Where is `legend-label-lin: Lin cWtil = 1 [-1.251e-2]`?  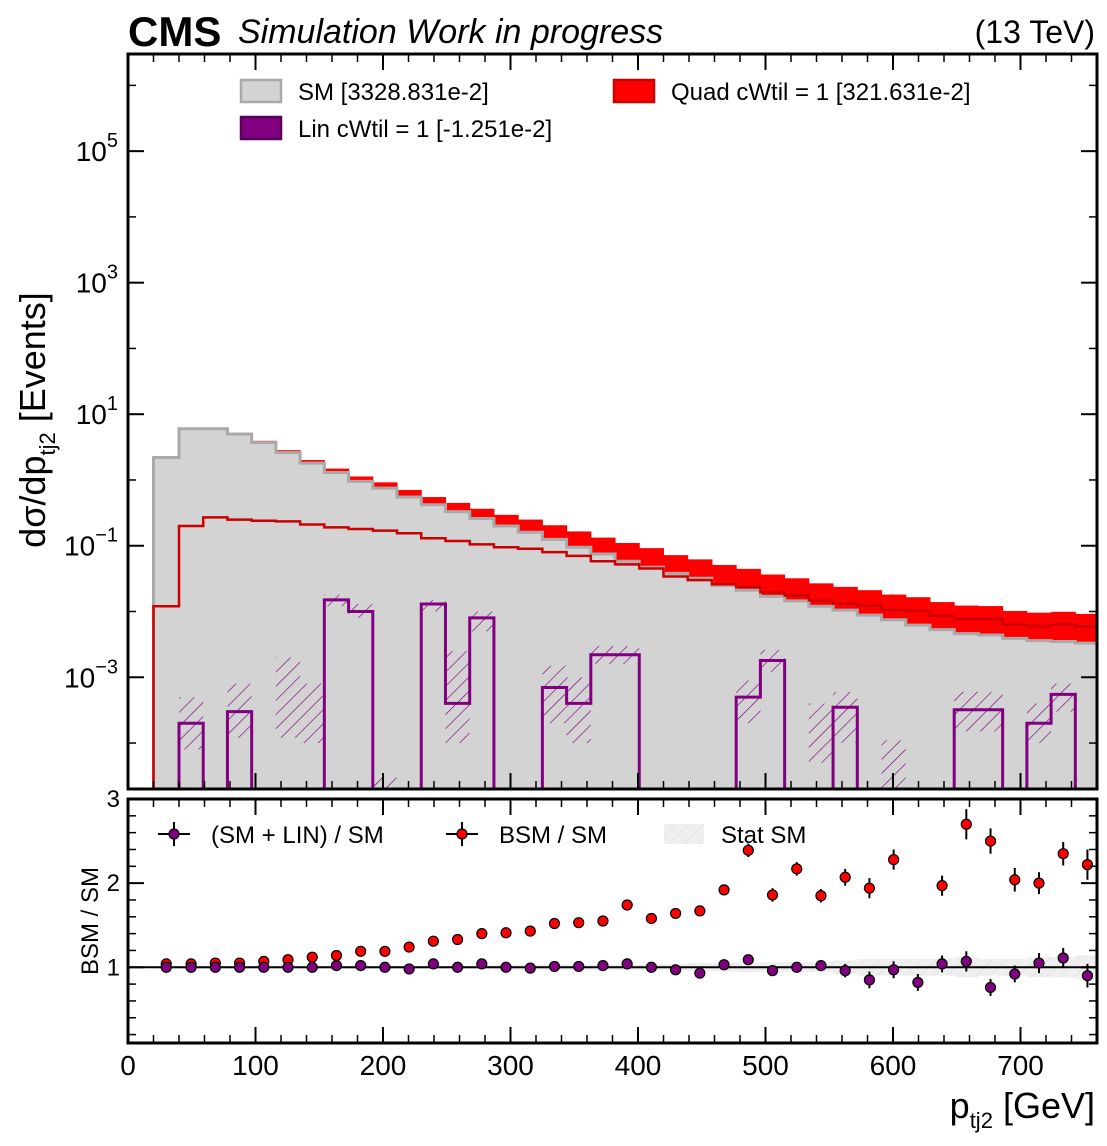
legend-label-lin: Lin cWtil = 1 [-1.251e-2] is located at coordinates (425, 129).